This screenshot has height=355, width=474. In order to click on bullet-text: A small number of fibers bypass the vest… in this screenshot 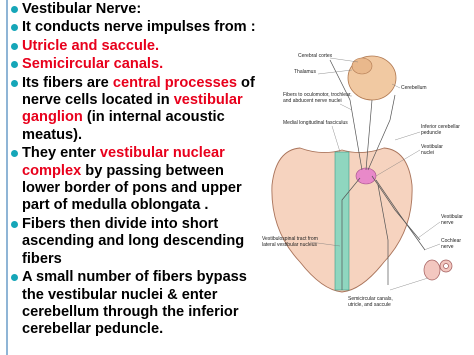, I will do `click(134, 303)`.